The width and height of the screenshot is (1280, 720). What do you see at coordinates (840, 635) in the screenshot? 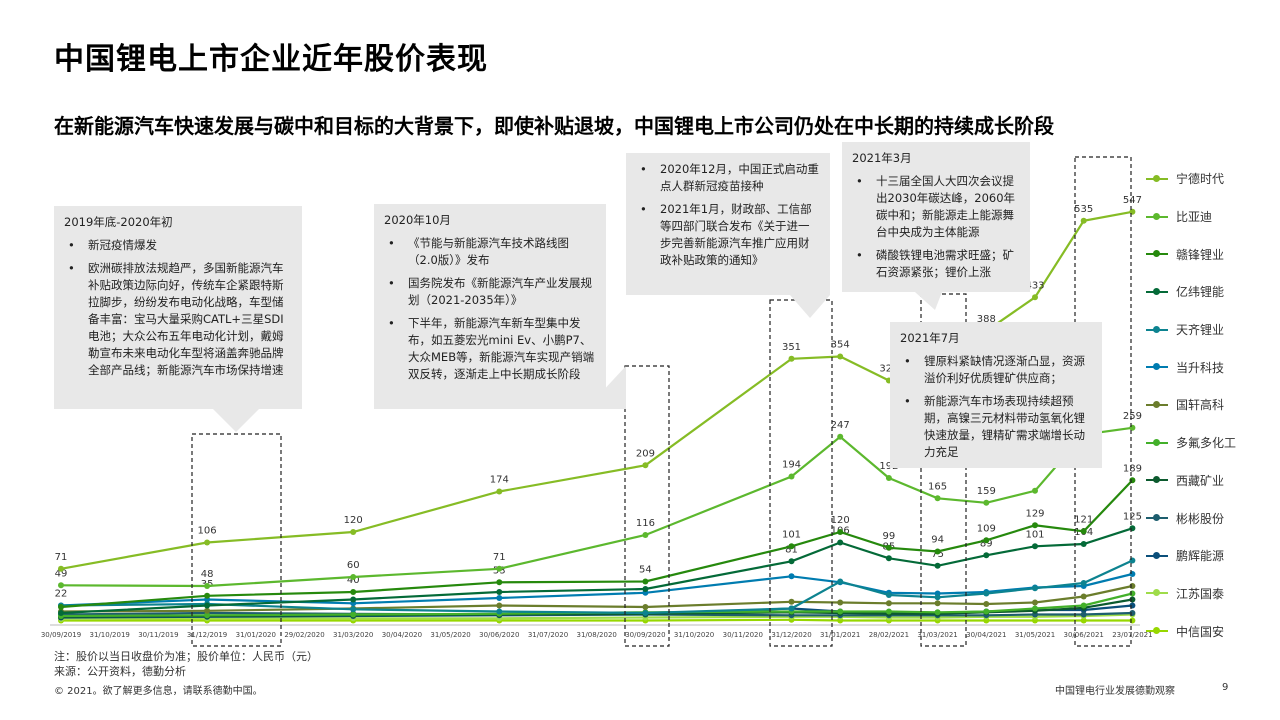
I see `x-tick-label: 31/01/2021` at bounding box center [840, 635].